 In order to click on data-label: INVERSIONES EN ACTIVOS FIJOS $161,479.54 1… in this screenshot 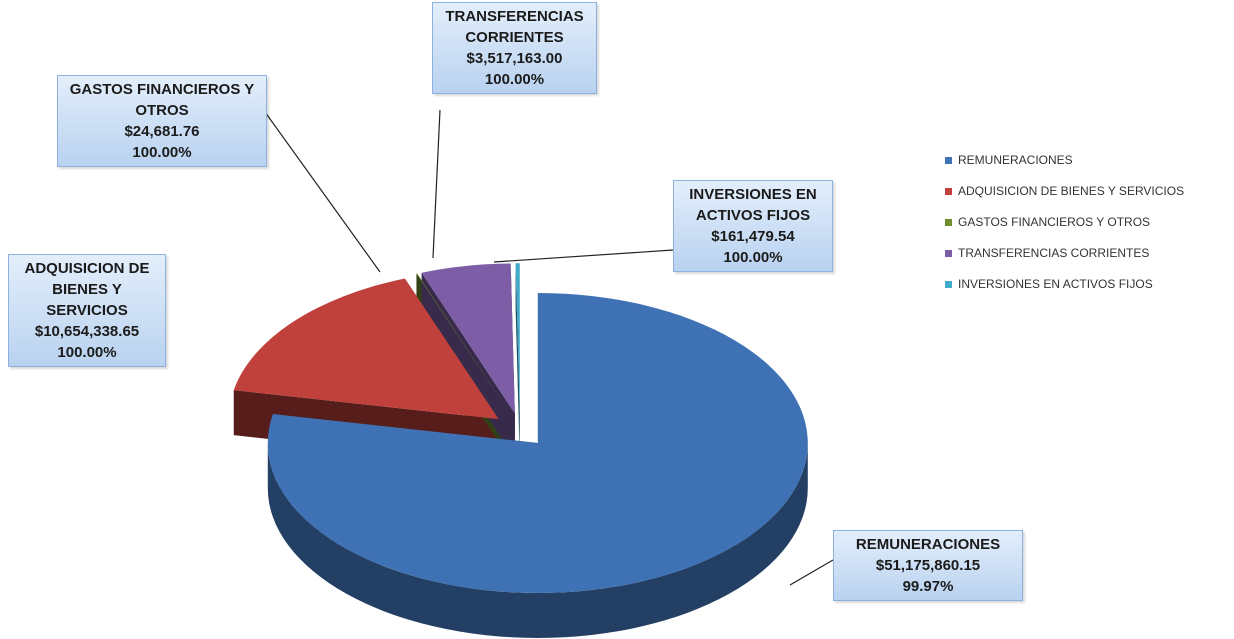, I will do `click(753, 226)`.